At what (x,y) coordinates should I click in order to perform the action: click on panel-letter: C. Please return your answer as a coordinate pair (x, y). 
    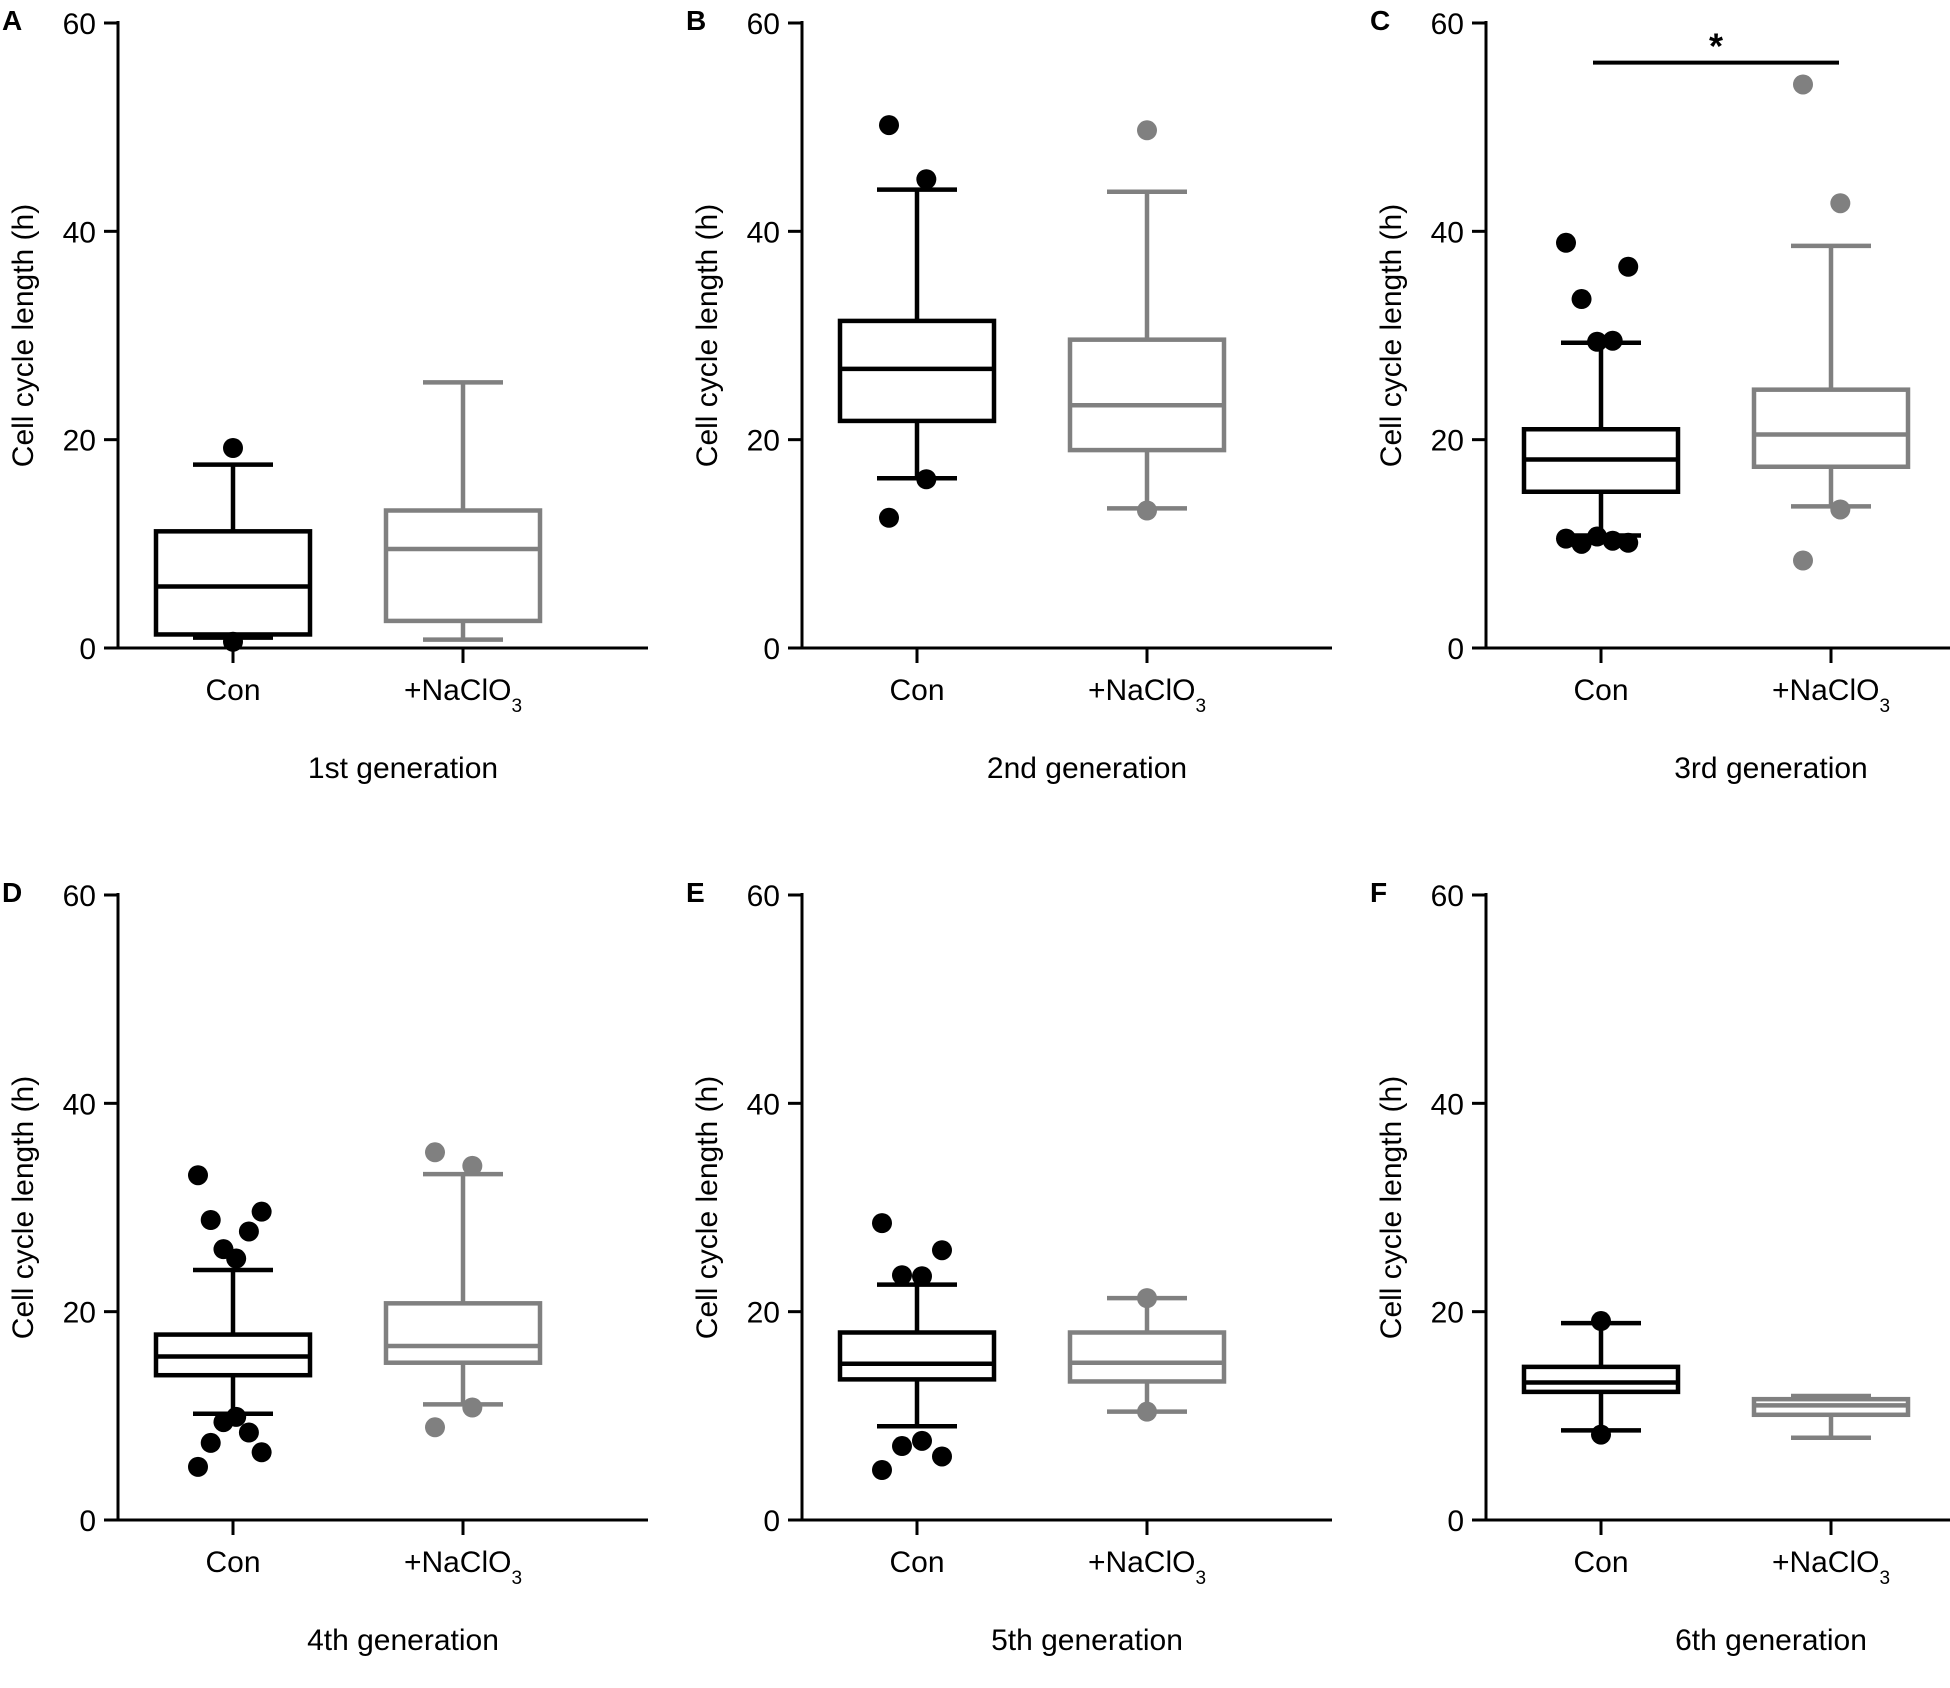
    Looking at the image, I should click on (1380, 20).